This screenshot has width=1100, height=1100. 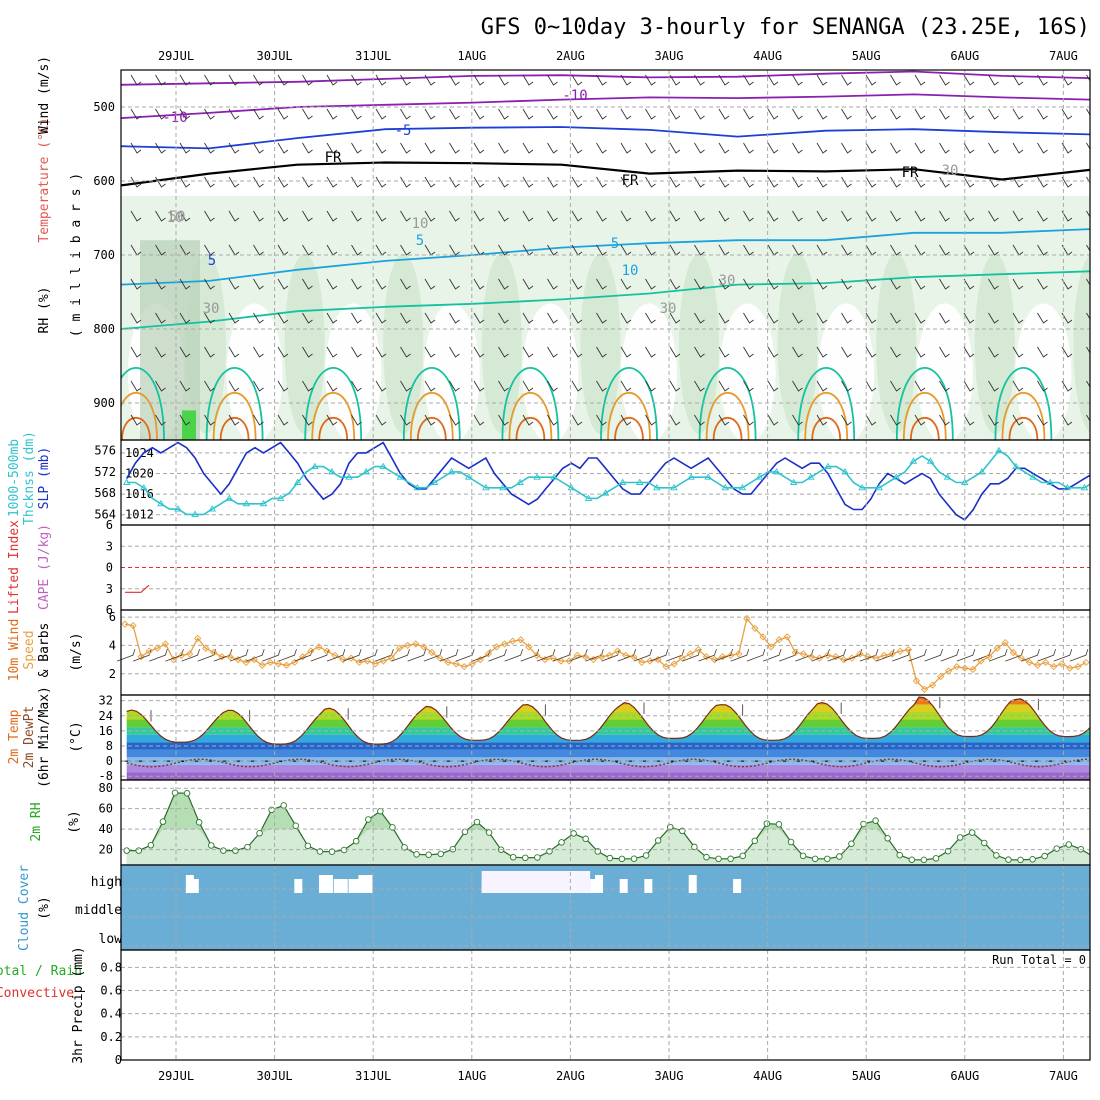 I want to click on cloud-level-label: middle, so click(x=98, y=910).